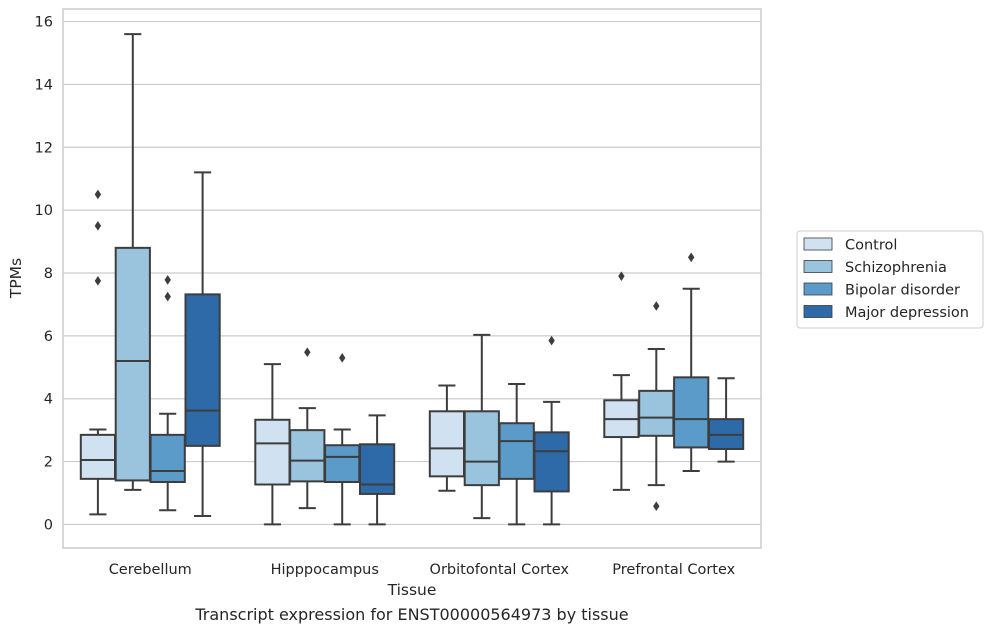 This screenshot has width=992, height=634. I want to click on legend-label: Schizophrenia, so click(896, 268).